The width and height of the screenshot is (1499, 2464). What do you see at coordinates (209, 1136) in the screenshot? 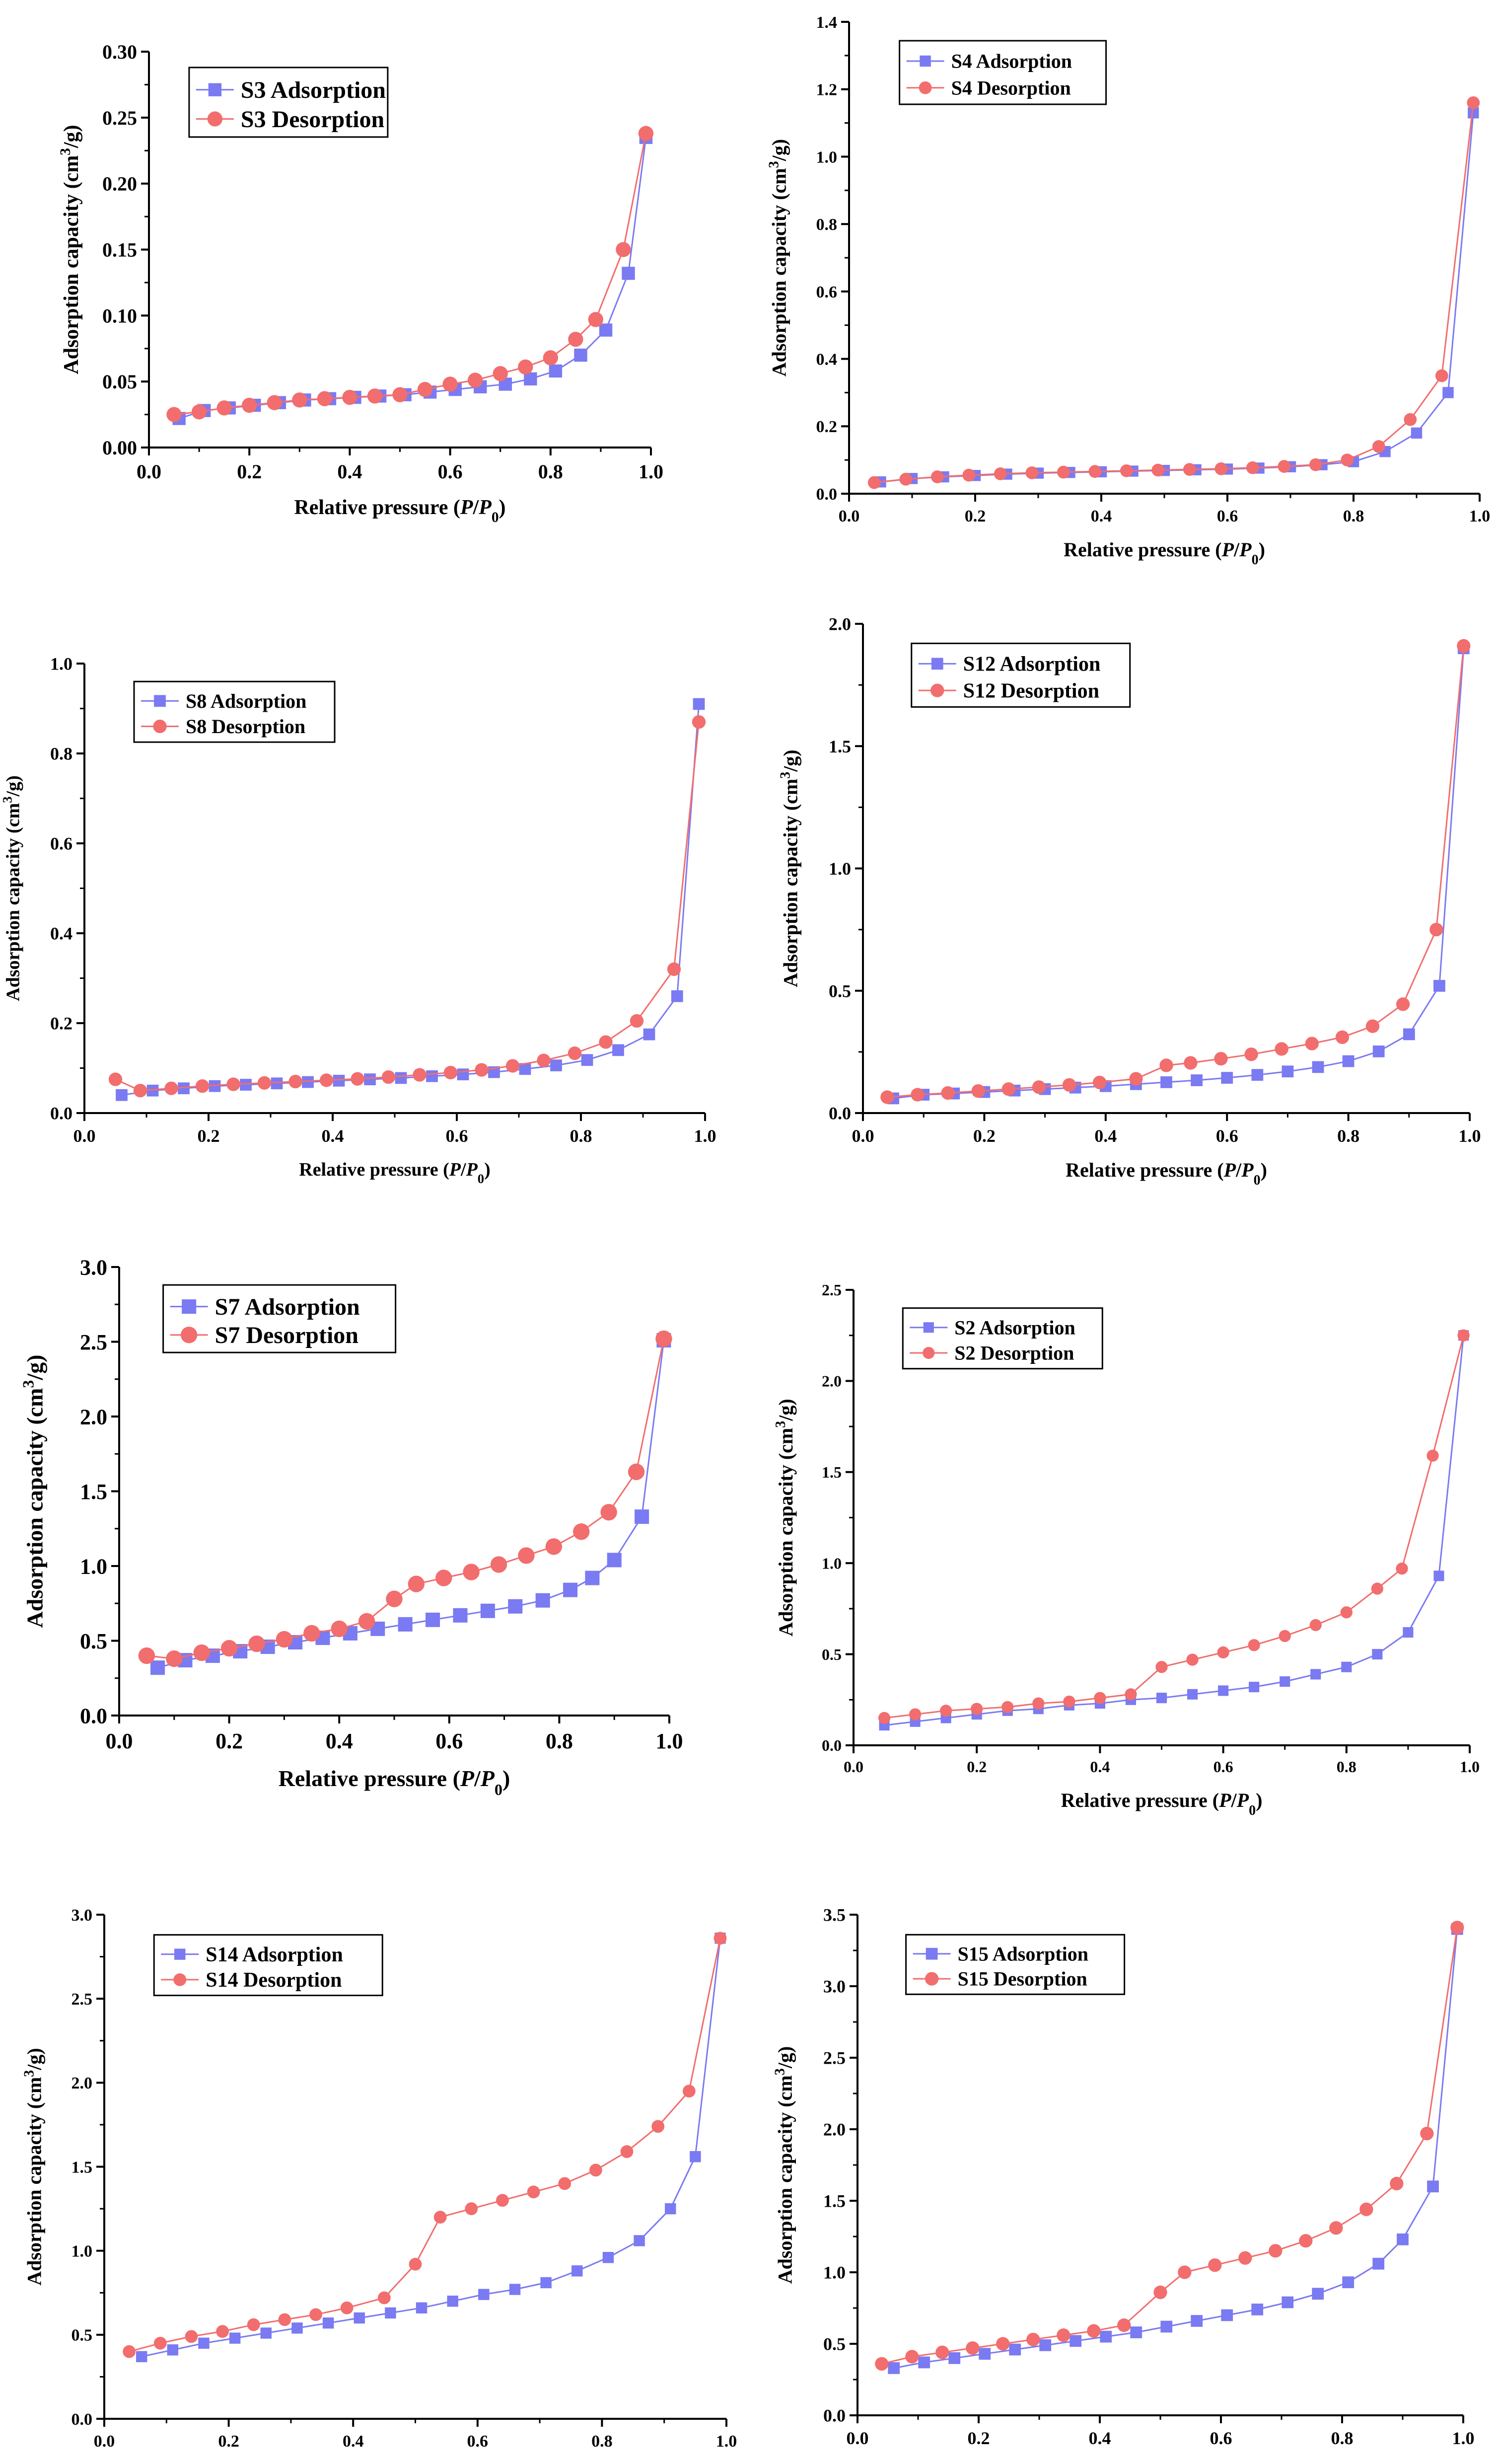
I see `x-tick-label: 0.2` at bounding box center [209, 1136].